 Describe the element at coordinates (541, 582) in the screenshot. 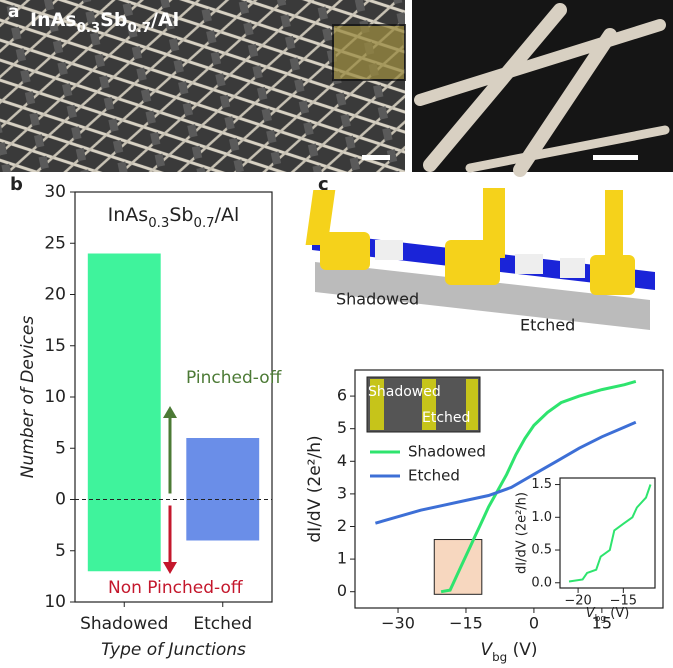

I see `y-tick-label: 0.0` at that location.